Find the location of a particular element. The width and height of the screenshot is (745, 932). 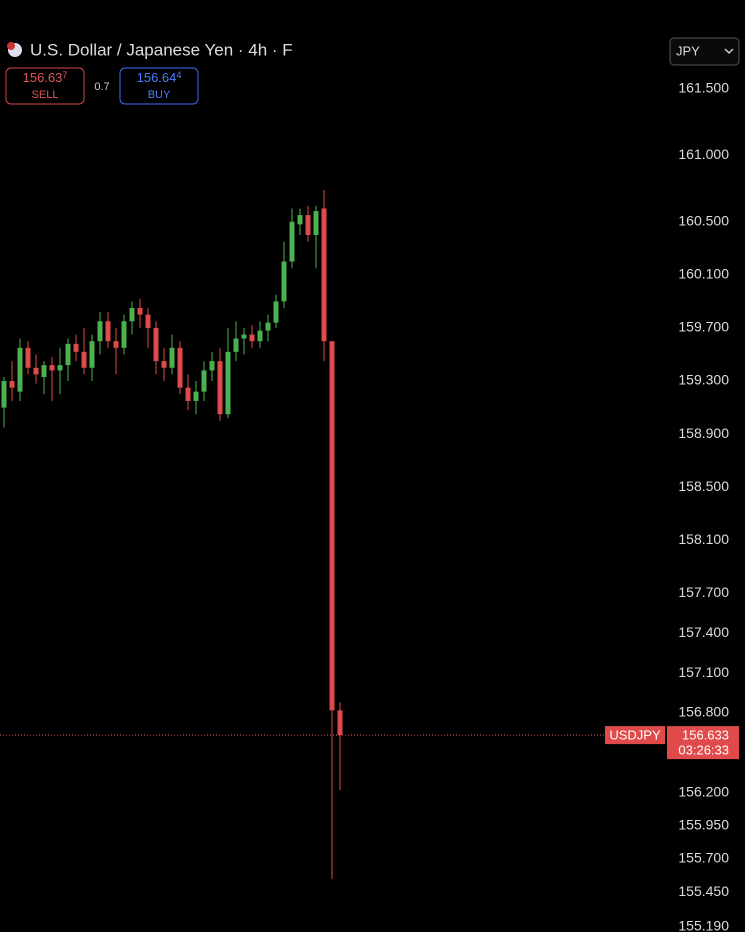

currency-select is located at coordinates (704, 51).